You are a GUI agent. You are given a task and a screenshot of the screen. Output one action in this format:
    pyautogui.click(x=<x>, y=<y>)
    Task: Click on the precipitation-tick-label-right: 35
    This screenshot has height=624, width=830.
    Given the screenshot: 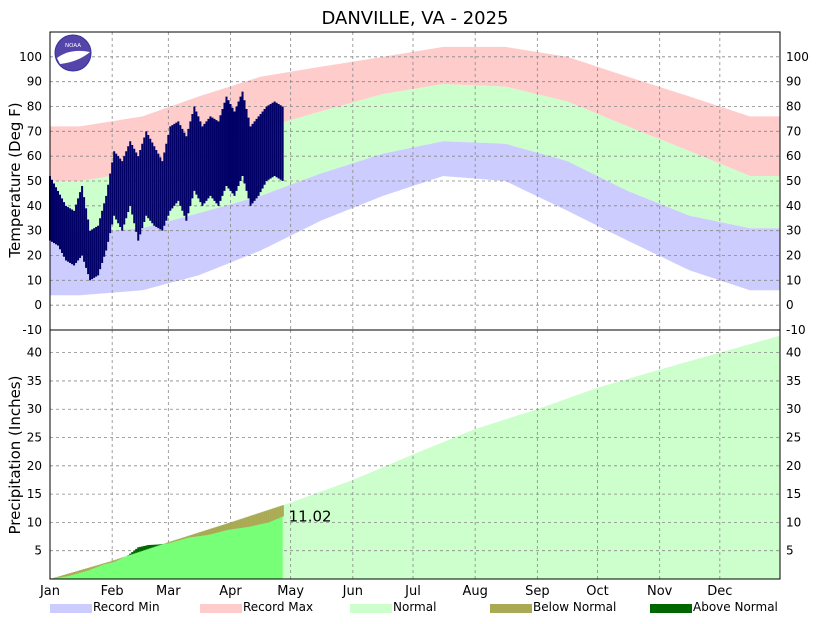 What is the action you would take?
    pyautogui.click(x=793, y=381)
    